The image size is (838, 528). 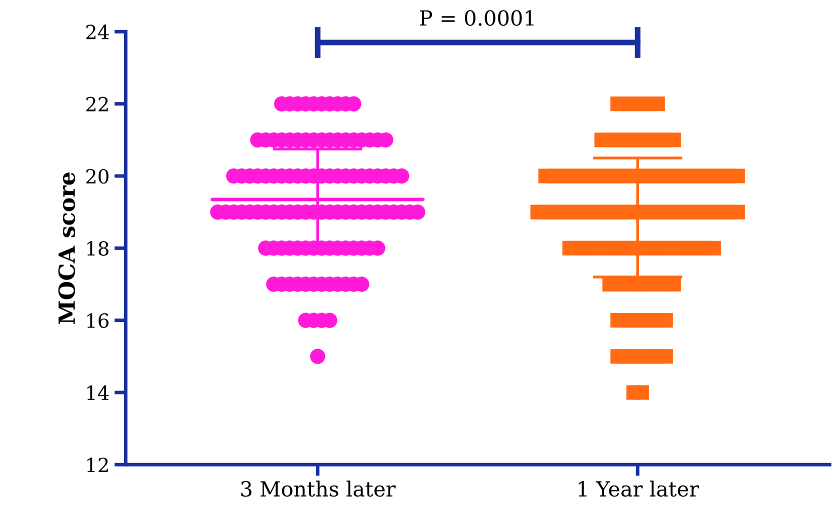 I want to click on y-tick-label: 24, so click(x=97, y=32).